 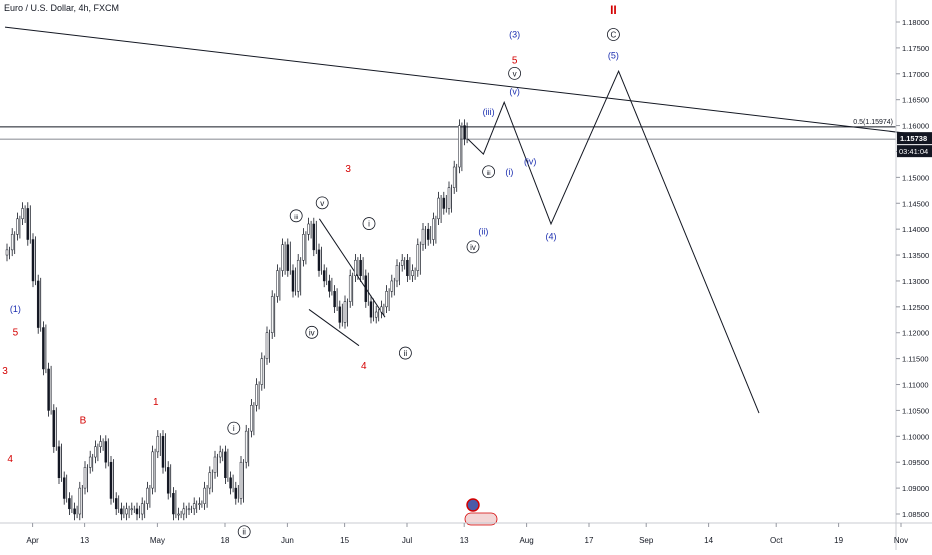 What do you see at coordinates (915, 410) in the screenshot?
I see `y-tick-label: 1.10500` at bounding box center [915, 410].